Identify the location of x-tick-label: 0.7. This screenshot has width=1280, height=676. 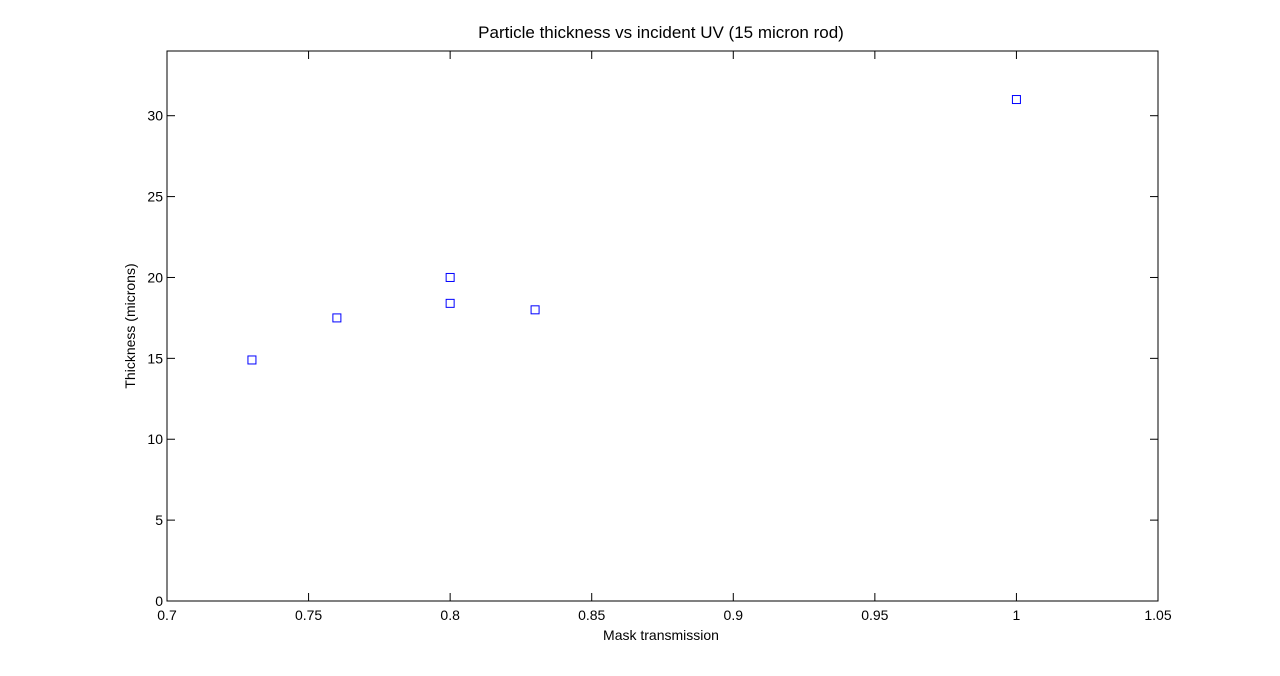
(167, 615).